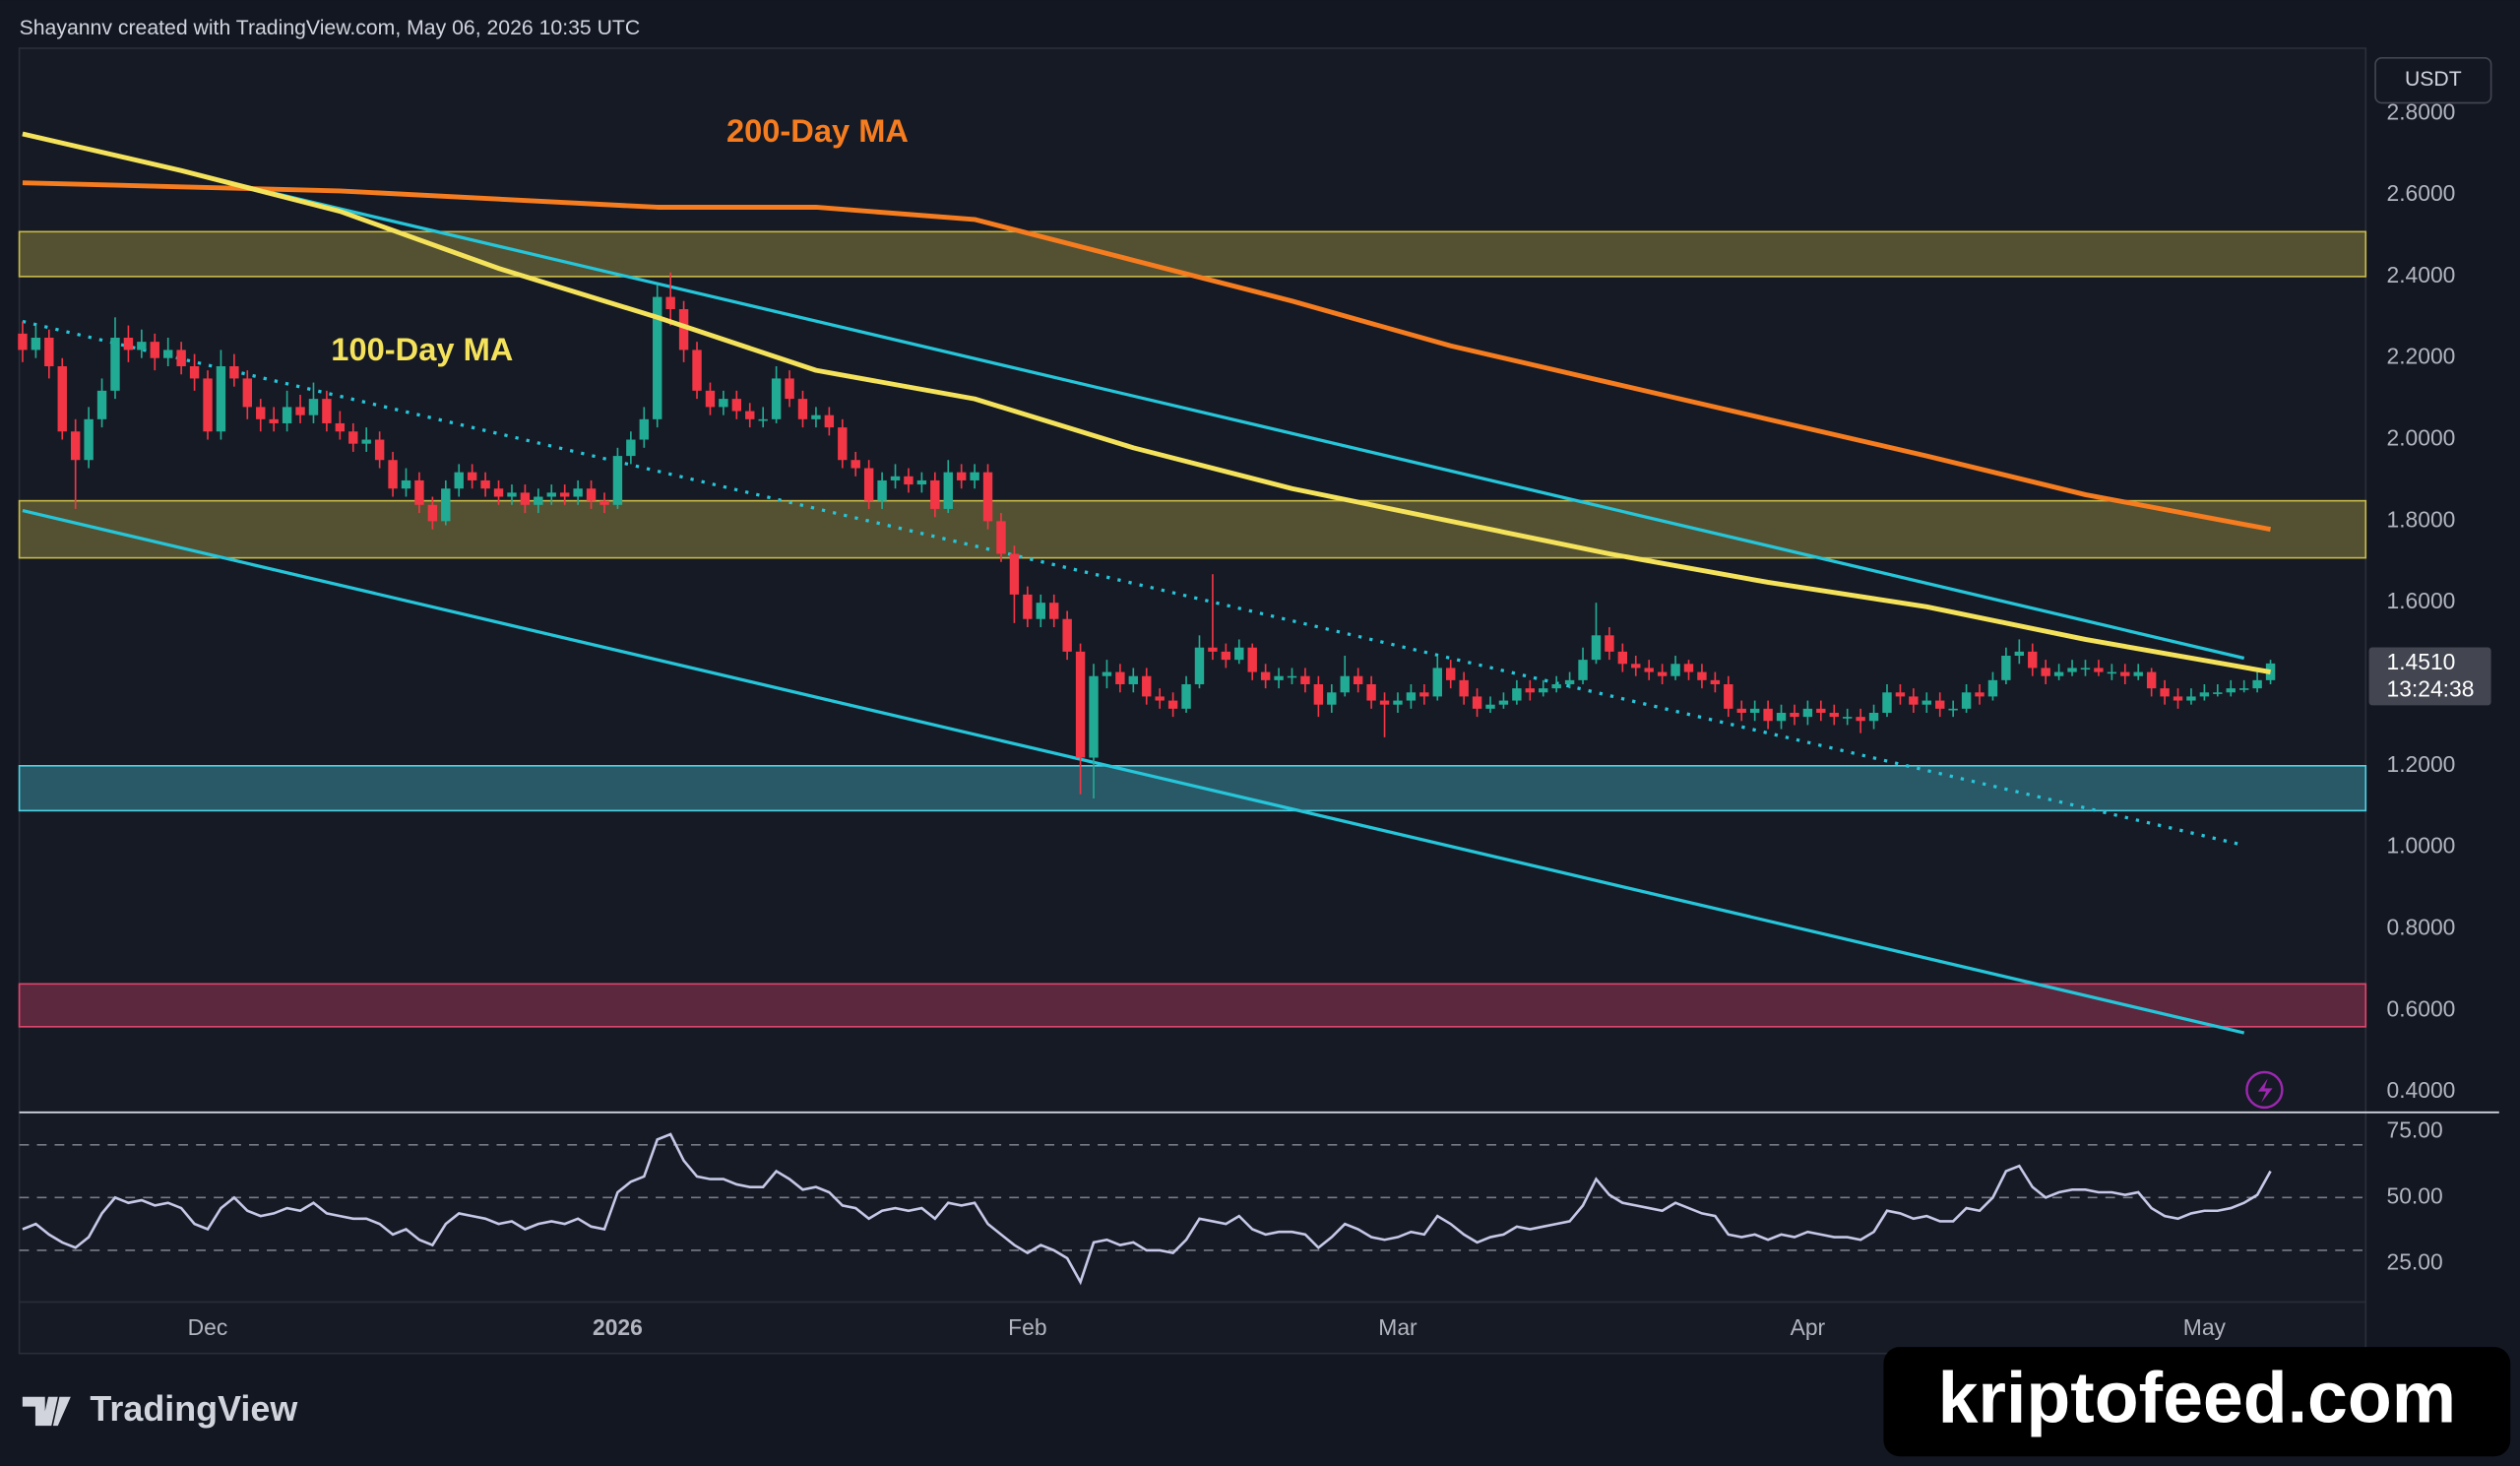 The width and height of the screenshot is (2520, 1466). Describe the element at coordinates (2420, 357) in the screenshot. I see `y-tick-label: 2.2000` at that location.